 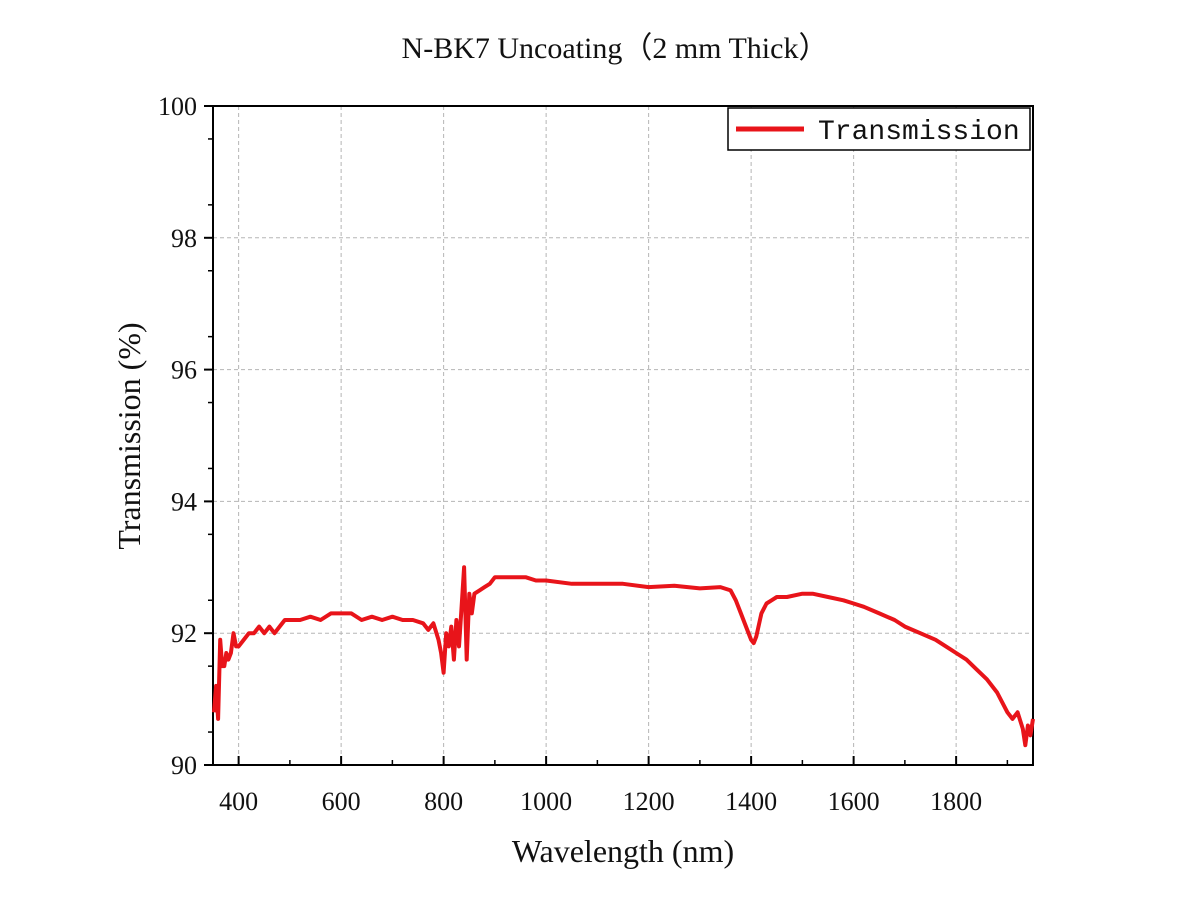 I want to click on x-tick-labels: 400 600 800 1000 1200 1400 1600 1800, so click(x=600, y=801).